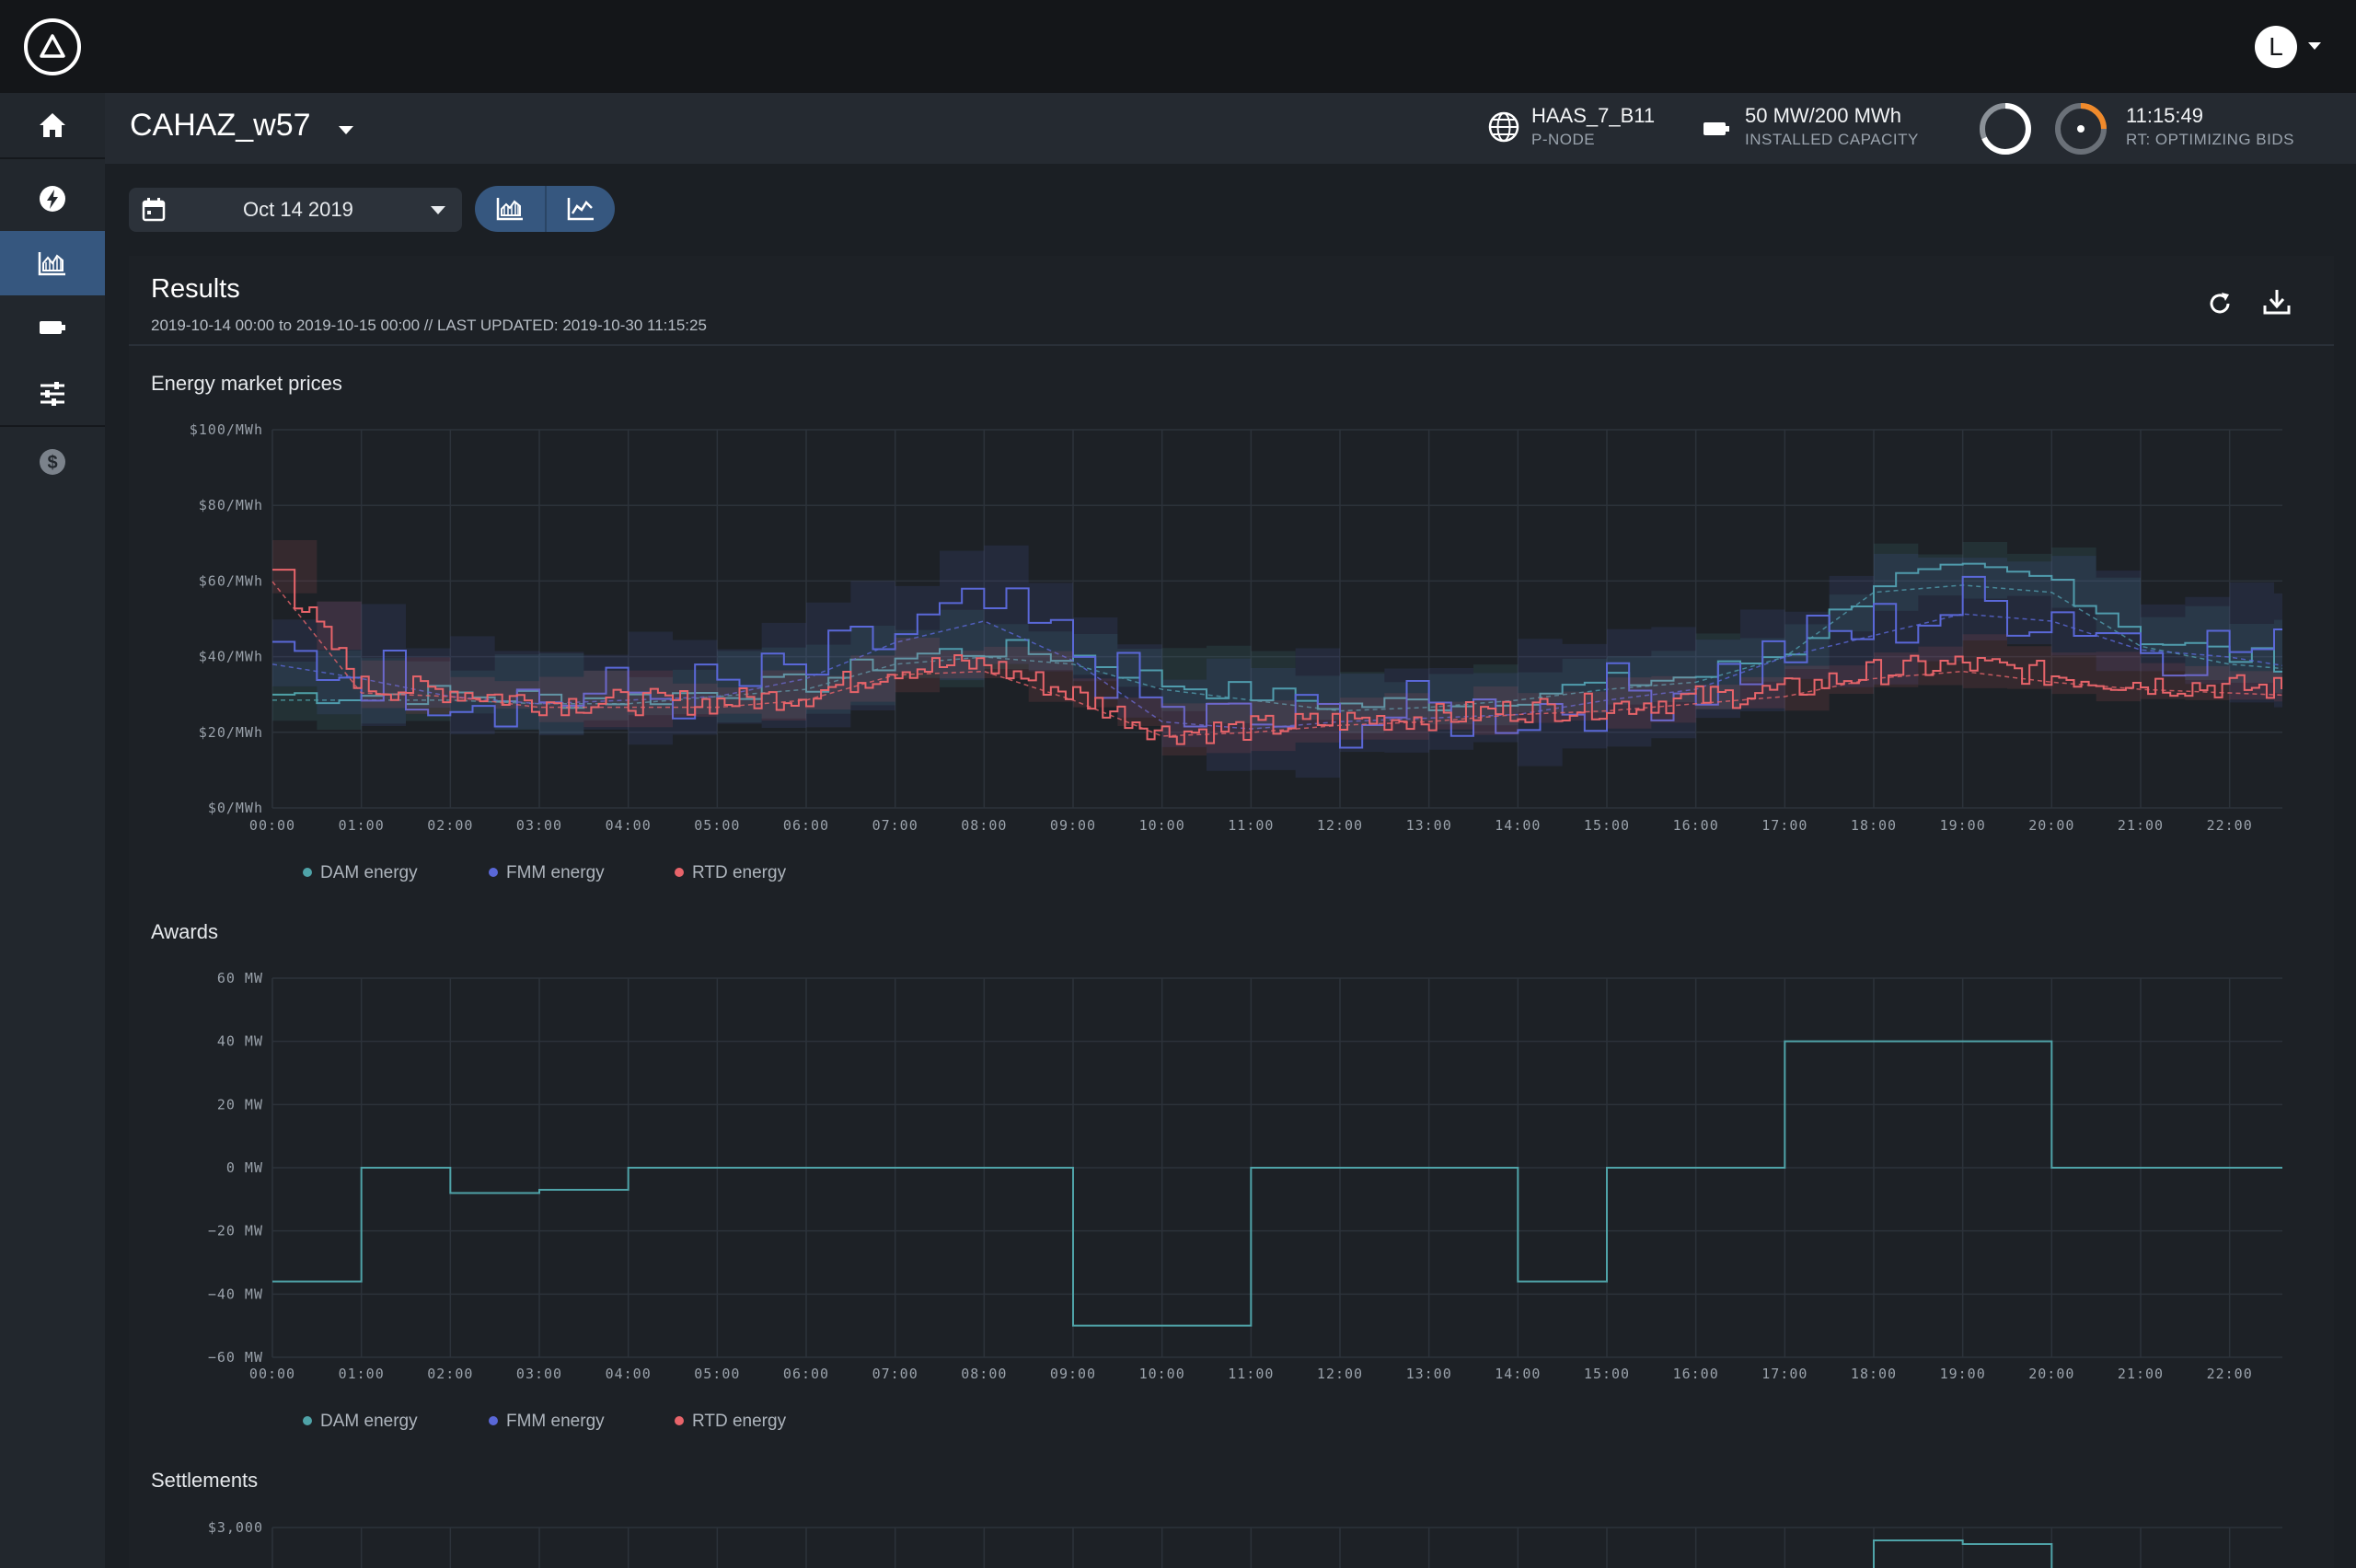 Image resolution: width=2356 pixels, height=1568 pixels. I want to click on y-tick-label: 0 MW, so click(245, 1167).